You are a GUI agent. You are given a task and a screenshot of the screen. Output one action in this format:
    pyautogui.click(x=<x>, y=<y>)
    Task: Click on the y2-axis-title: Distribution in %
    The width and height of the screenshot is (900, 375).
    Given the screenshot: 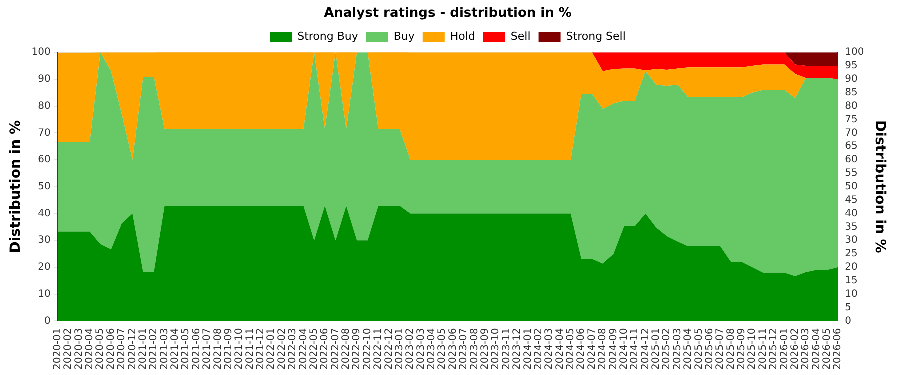 What is the action you would take?
    pyautogui.click(x=880, y=187)
    